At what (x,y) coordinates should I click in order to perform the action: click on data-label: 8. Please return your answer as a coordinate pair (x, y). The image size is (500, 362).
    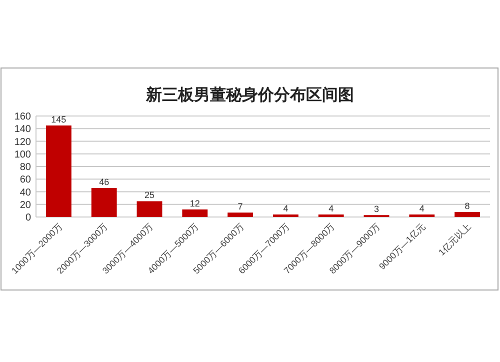
    Looking at the image, I should click on (467, 205).